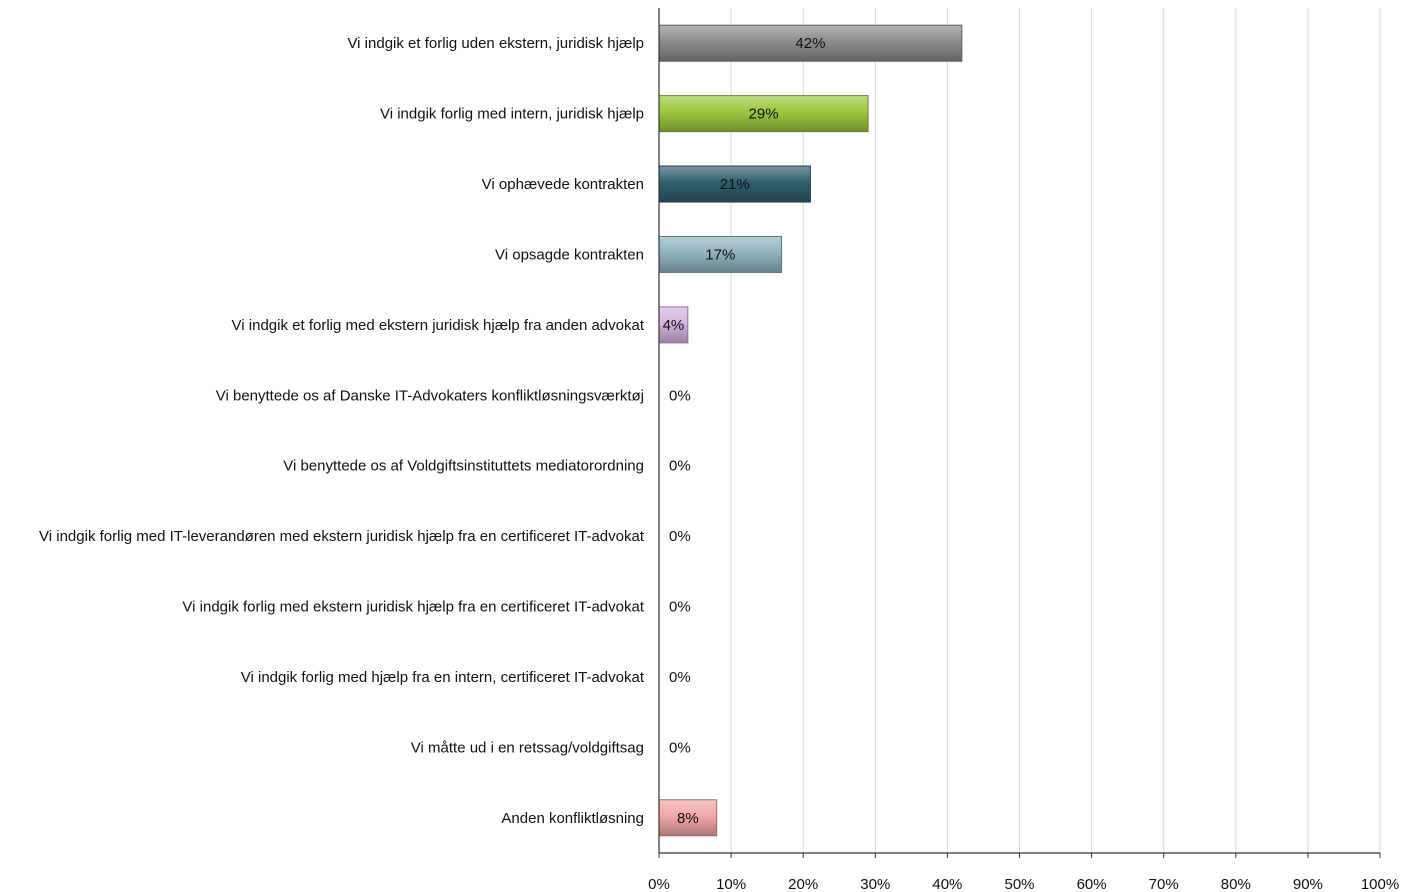 This screenshot has width=1402, height=892. Describe the element at coordinates (735, 184) in the screenshot. I see `value-label: 21%` at that location.